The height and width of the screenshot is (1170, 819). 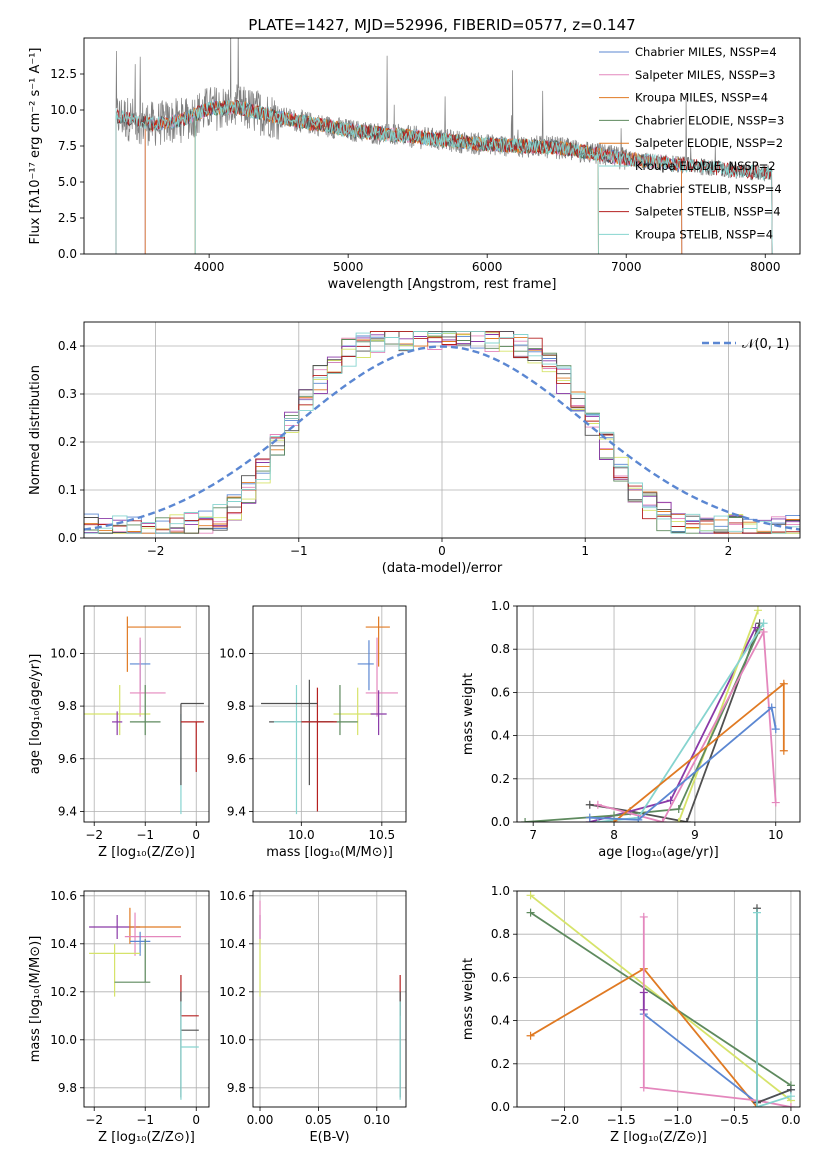 I want to click on x-tick-label: 8, so click(x=614, y=835).